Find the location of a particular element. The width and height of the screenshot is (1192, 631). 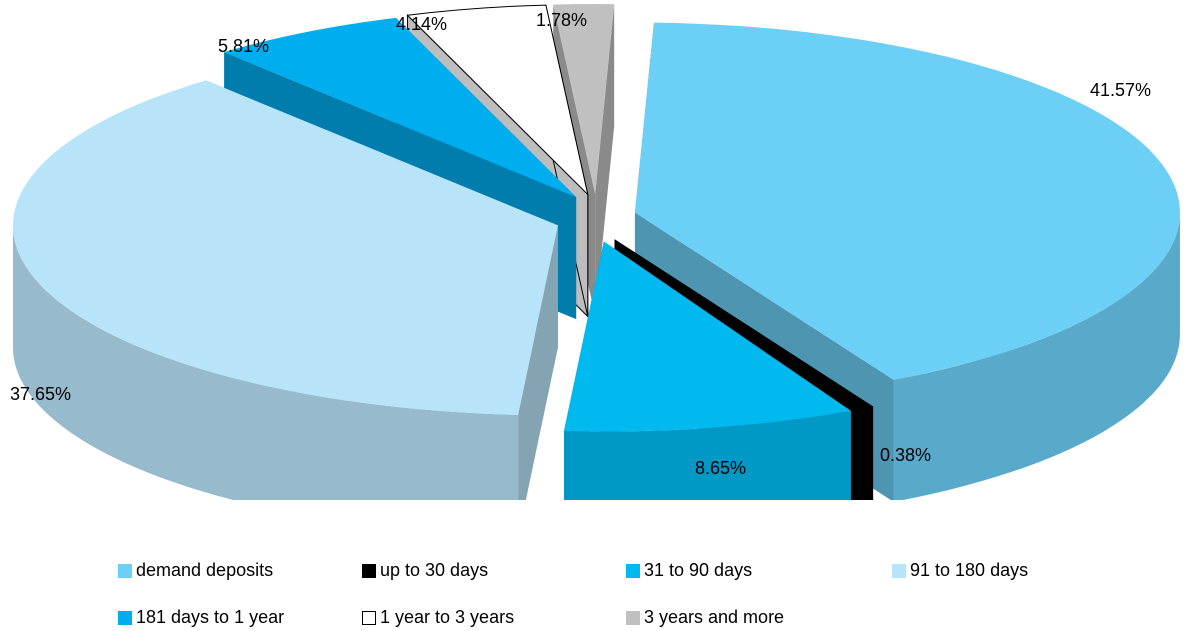

slice-side-up-to-30-days is located at coordinates (867, 453).